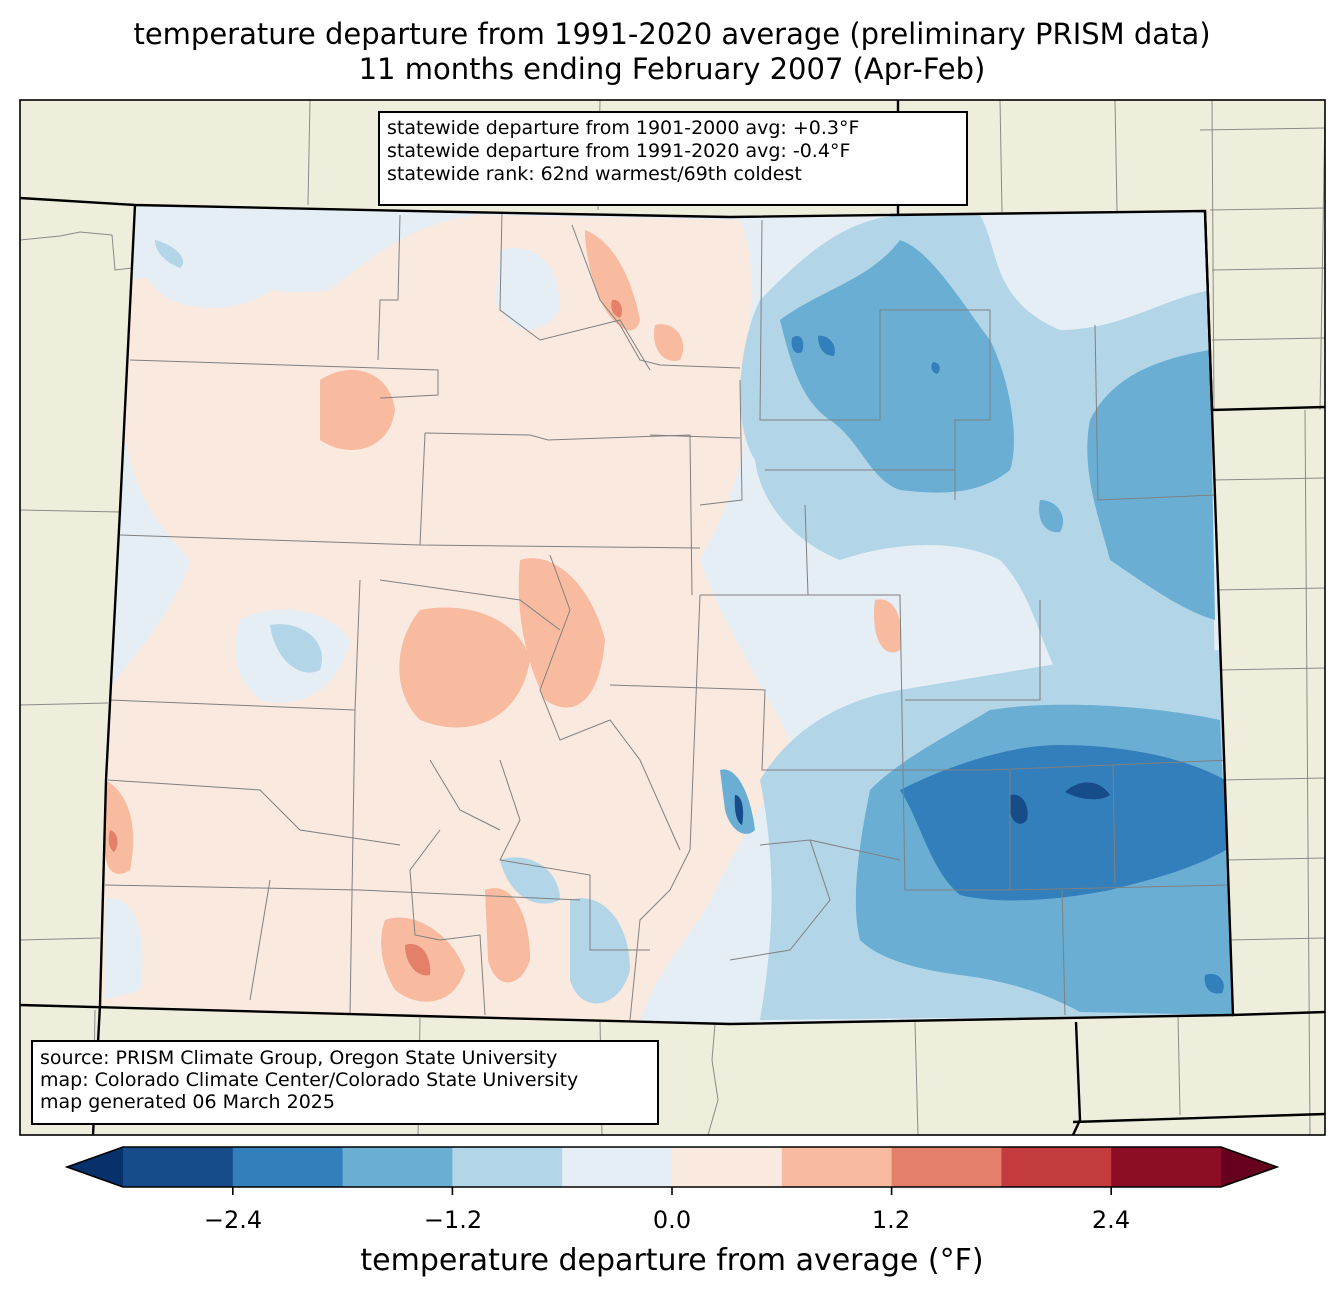  I want to click on colorbar-outline, so click(672, 1167).